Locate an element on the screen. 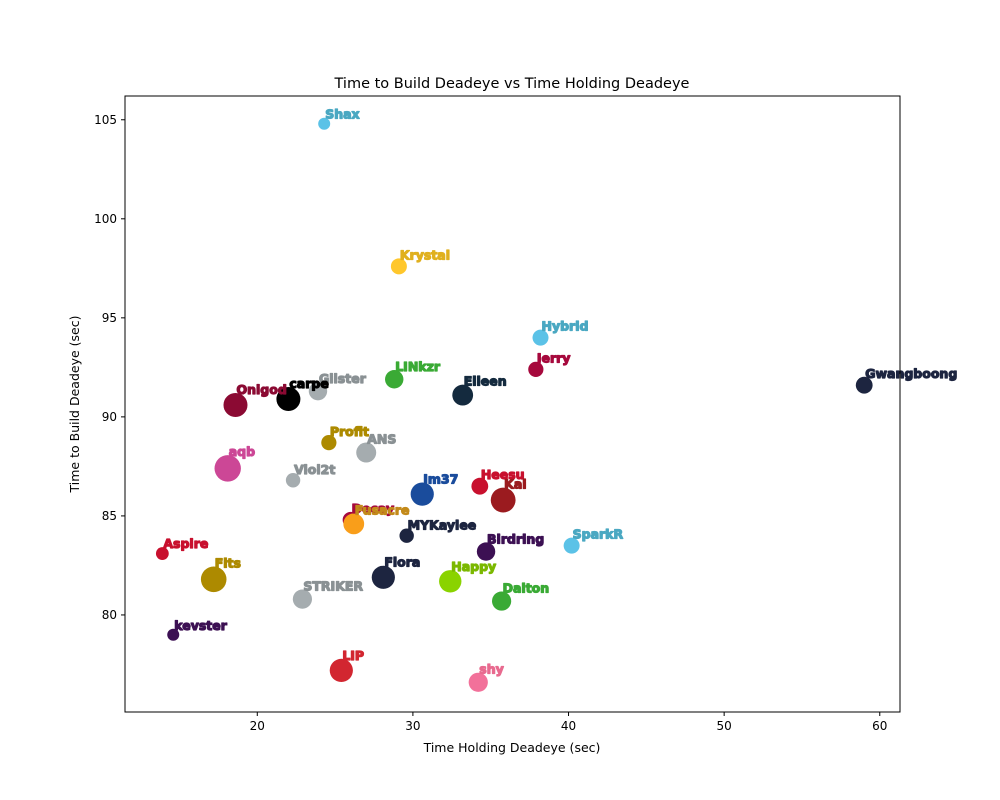 The image size is (1000, 800). point-carpe is located at coordinates (288, 399).